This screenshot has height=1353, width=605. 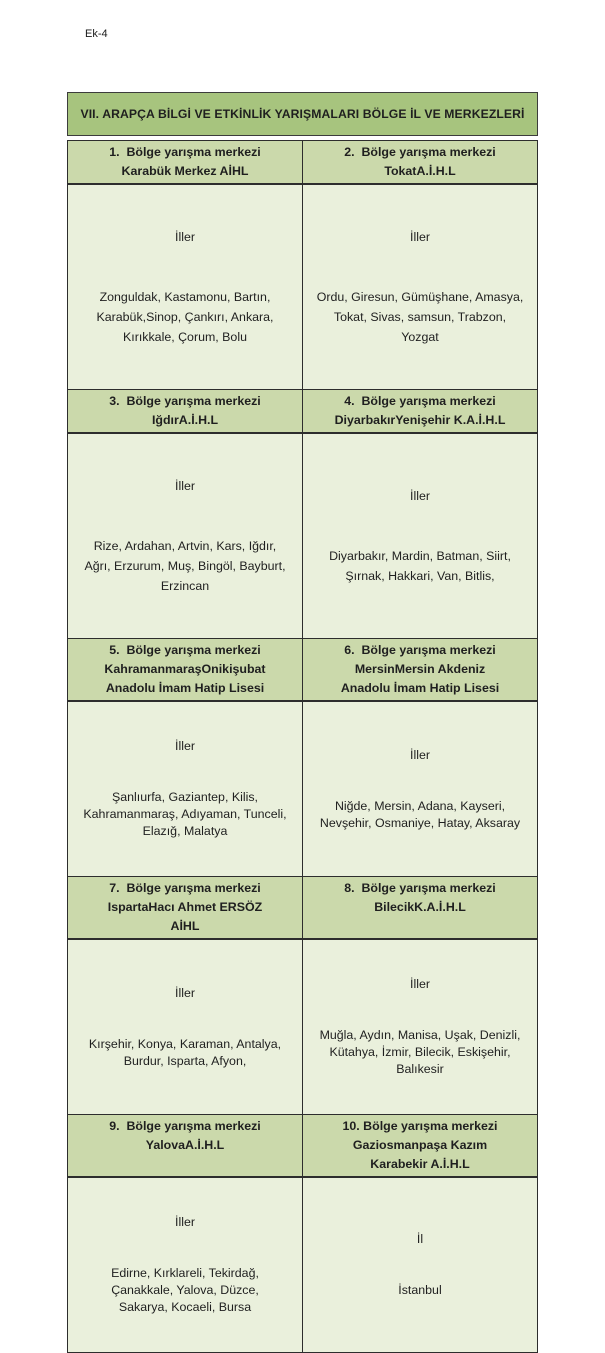 What do you see at coordinates (420, 1290) in the screenshot?
I see `provinces-list: İstanbul` at bounding box center [420, 1290].